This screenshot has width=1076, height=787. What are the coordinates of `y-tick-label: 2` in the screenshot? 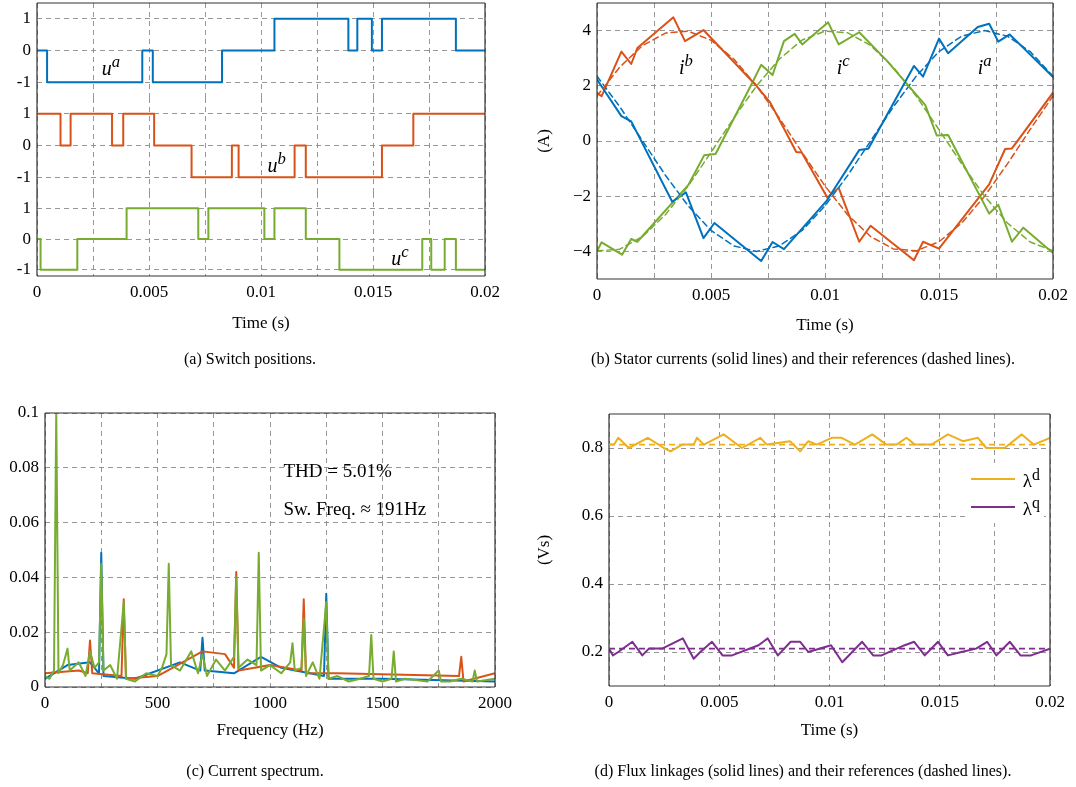 It's located at (586, 85).